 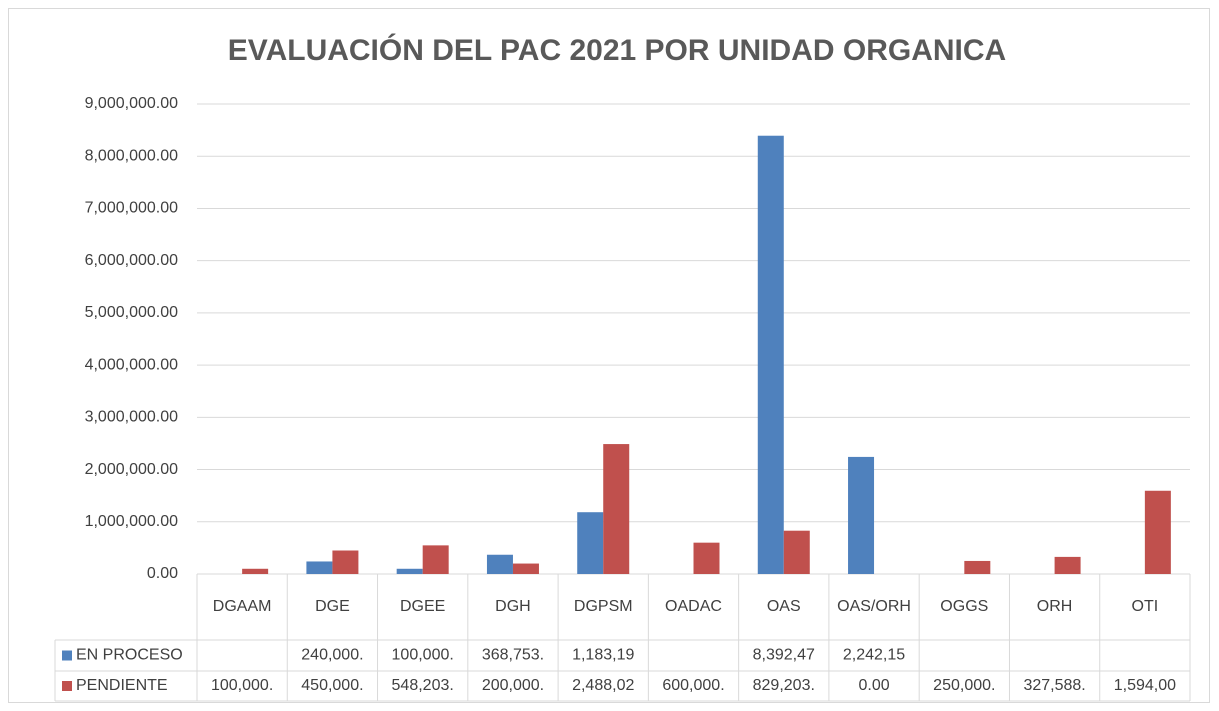 What do you see at coordinates (132, 469) in the screenshot?
I see `y-tick-label: 2,000,000.00` at bounding box center [132, 469].